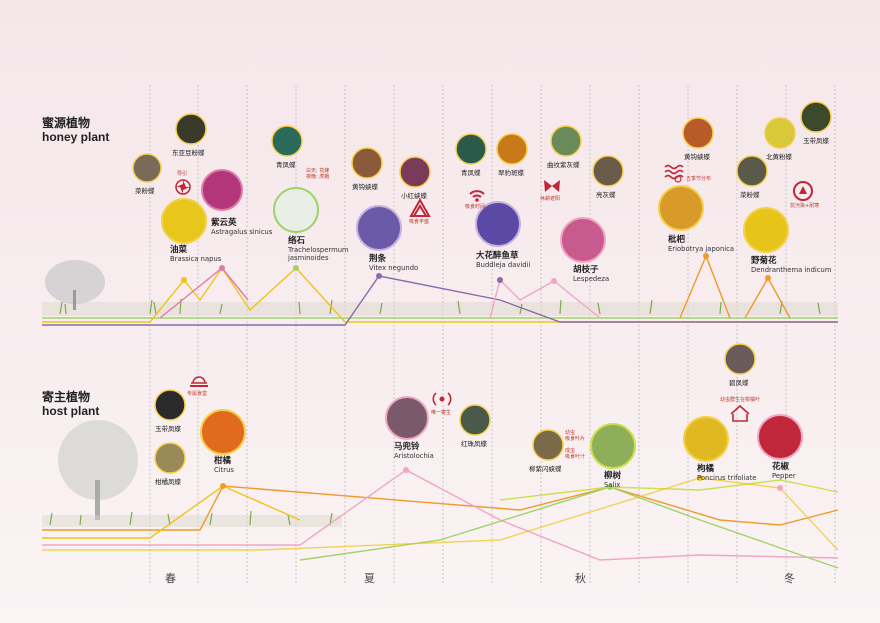 The height and width of the screenshot is (623, 880). Describe the element at coordinates (613, 480) in the screenshot. I see `label-salix: 柳树 Salix` at that location.